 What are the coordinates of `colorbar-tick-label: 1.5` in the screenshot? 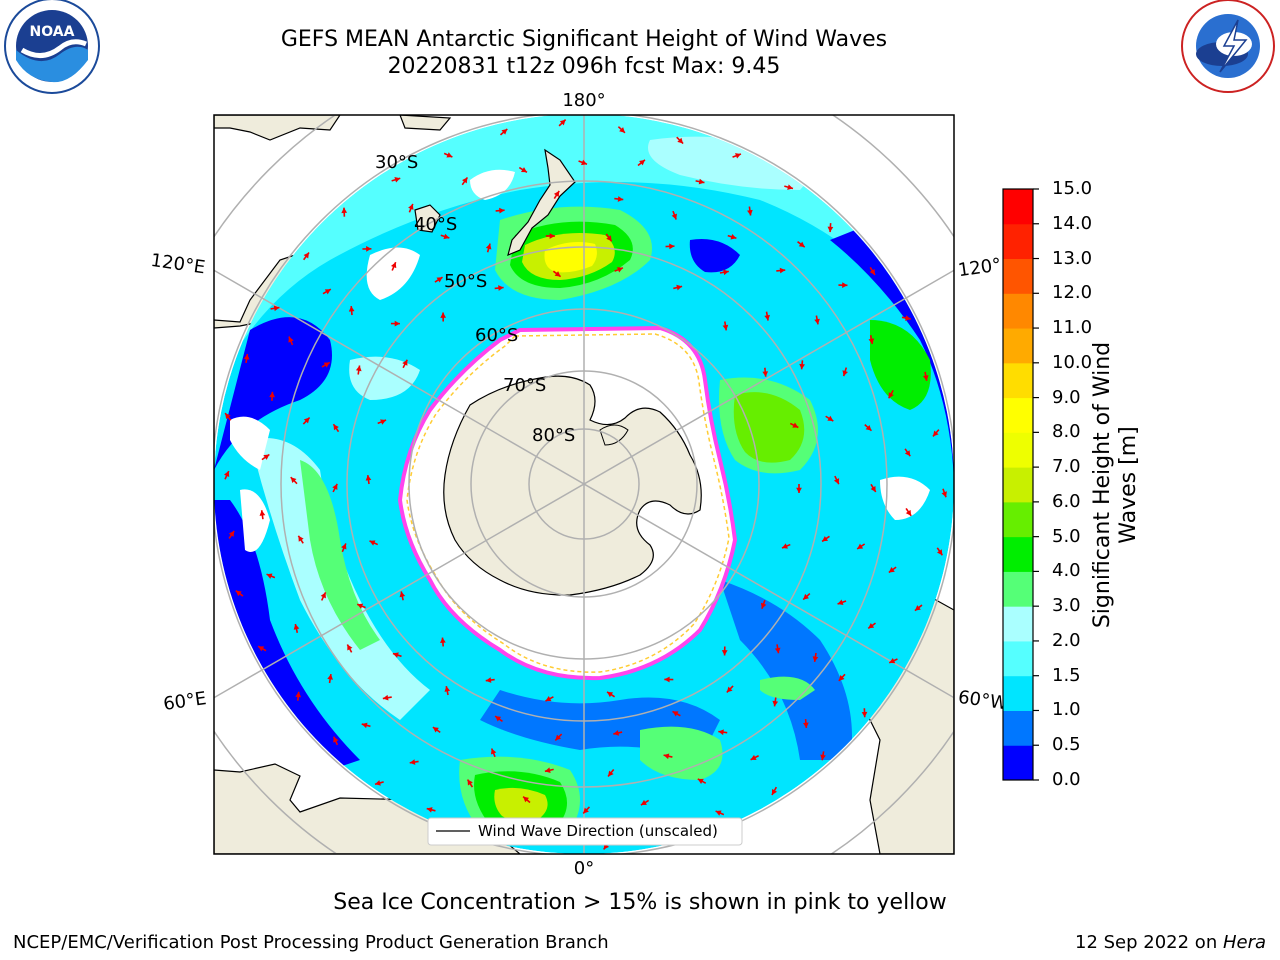 It's located at (1066, 675).